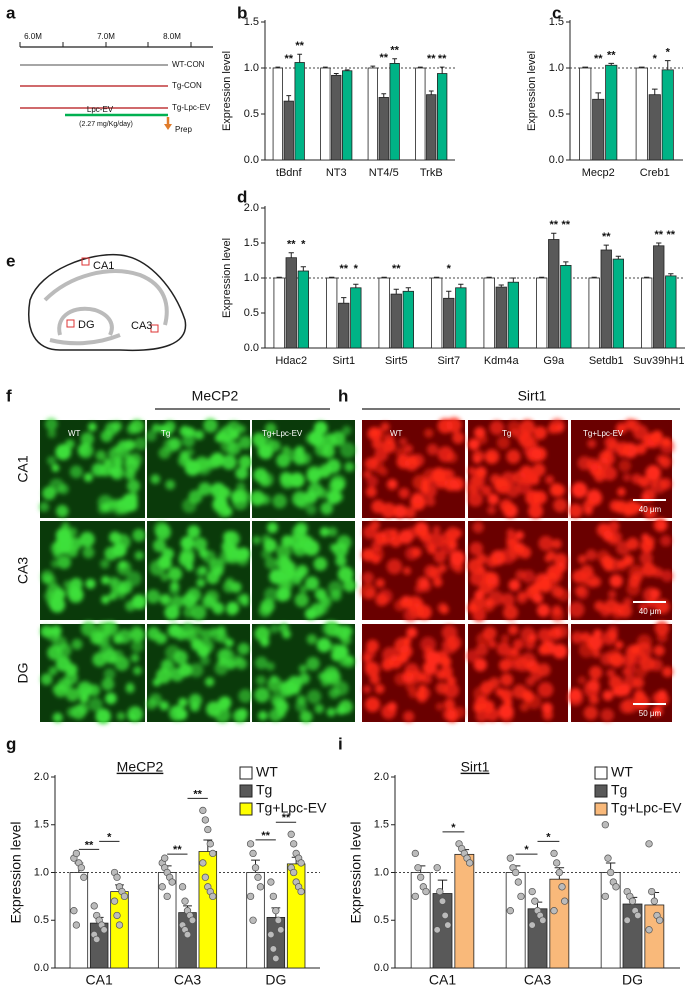  I want to click on row-label: CA3, so click(23, 570).